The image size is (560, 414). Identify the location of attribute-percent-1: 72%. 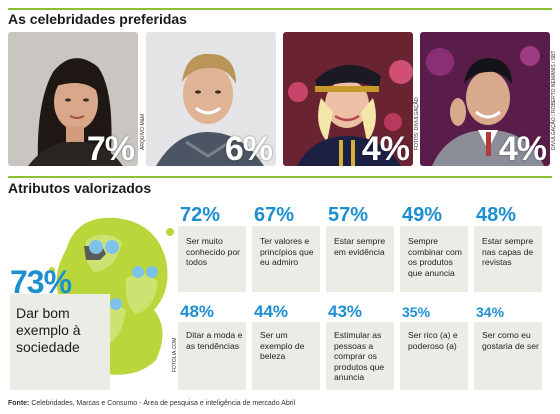
(200, 215).